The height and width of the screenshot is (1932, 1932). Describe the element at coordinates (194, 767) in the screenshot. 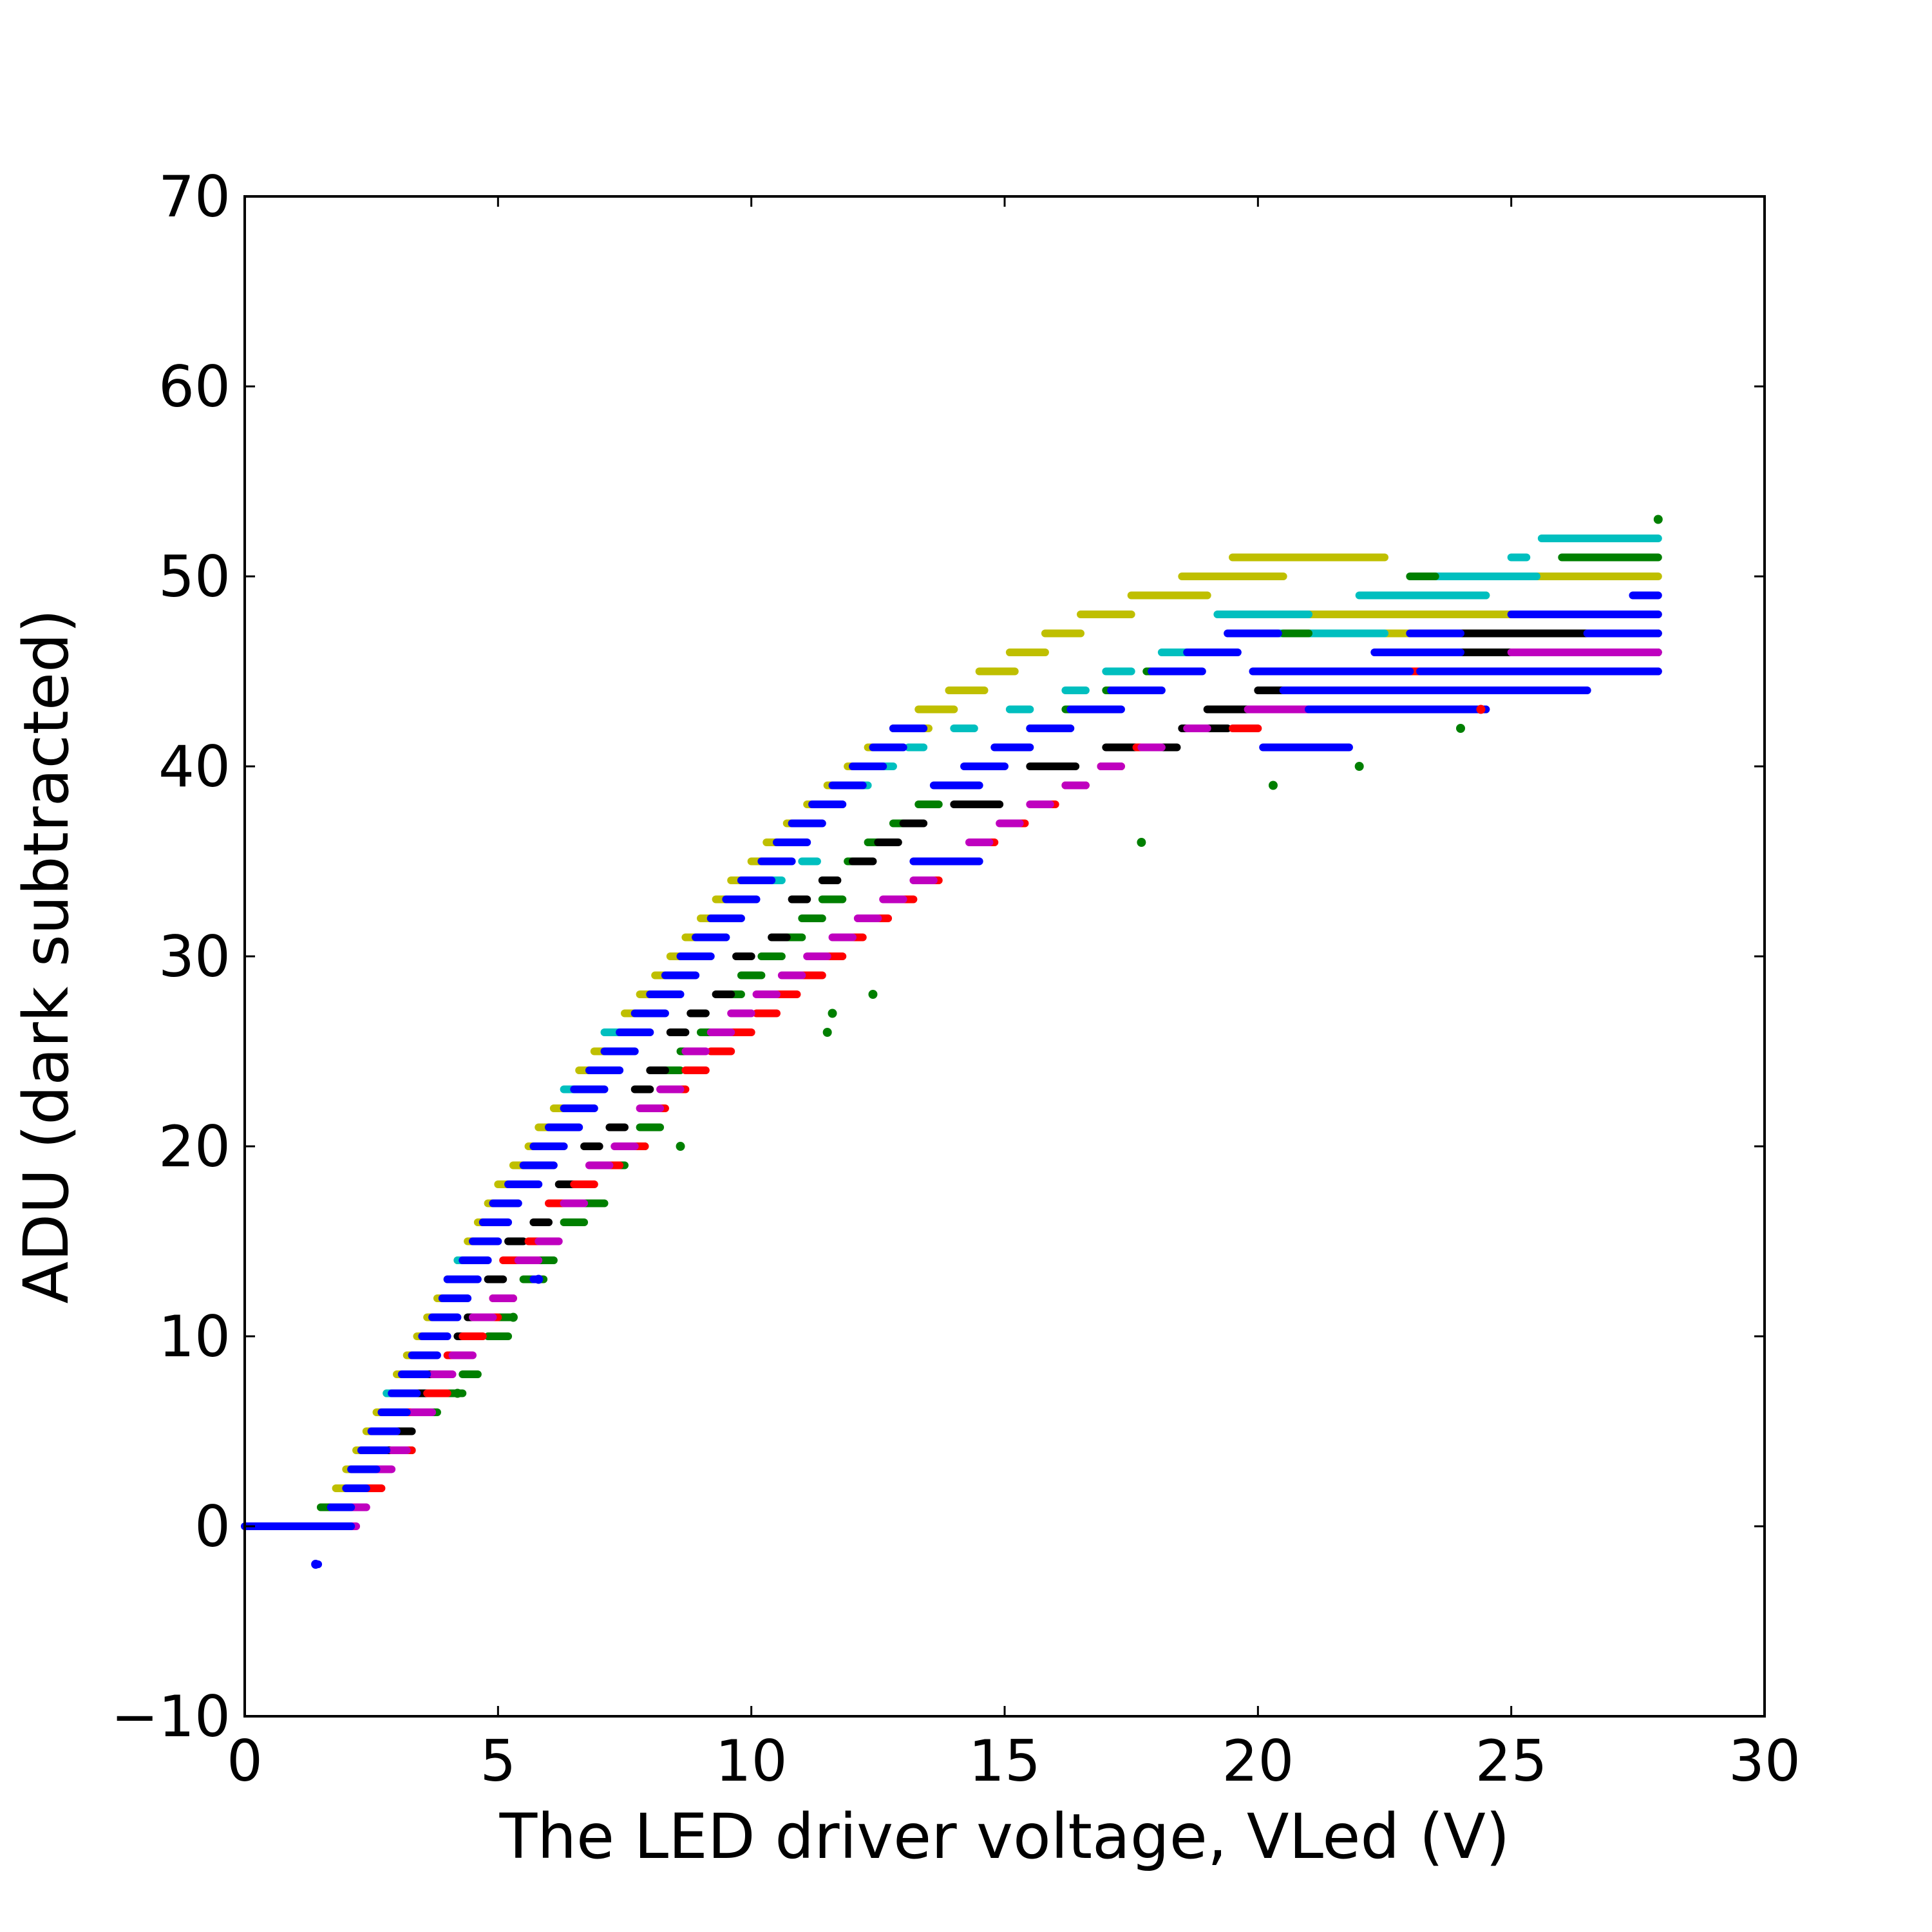

I see `y-tick-label: 40` at that location.